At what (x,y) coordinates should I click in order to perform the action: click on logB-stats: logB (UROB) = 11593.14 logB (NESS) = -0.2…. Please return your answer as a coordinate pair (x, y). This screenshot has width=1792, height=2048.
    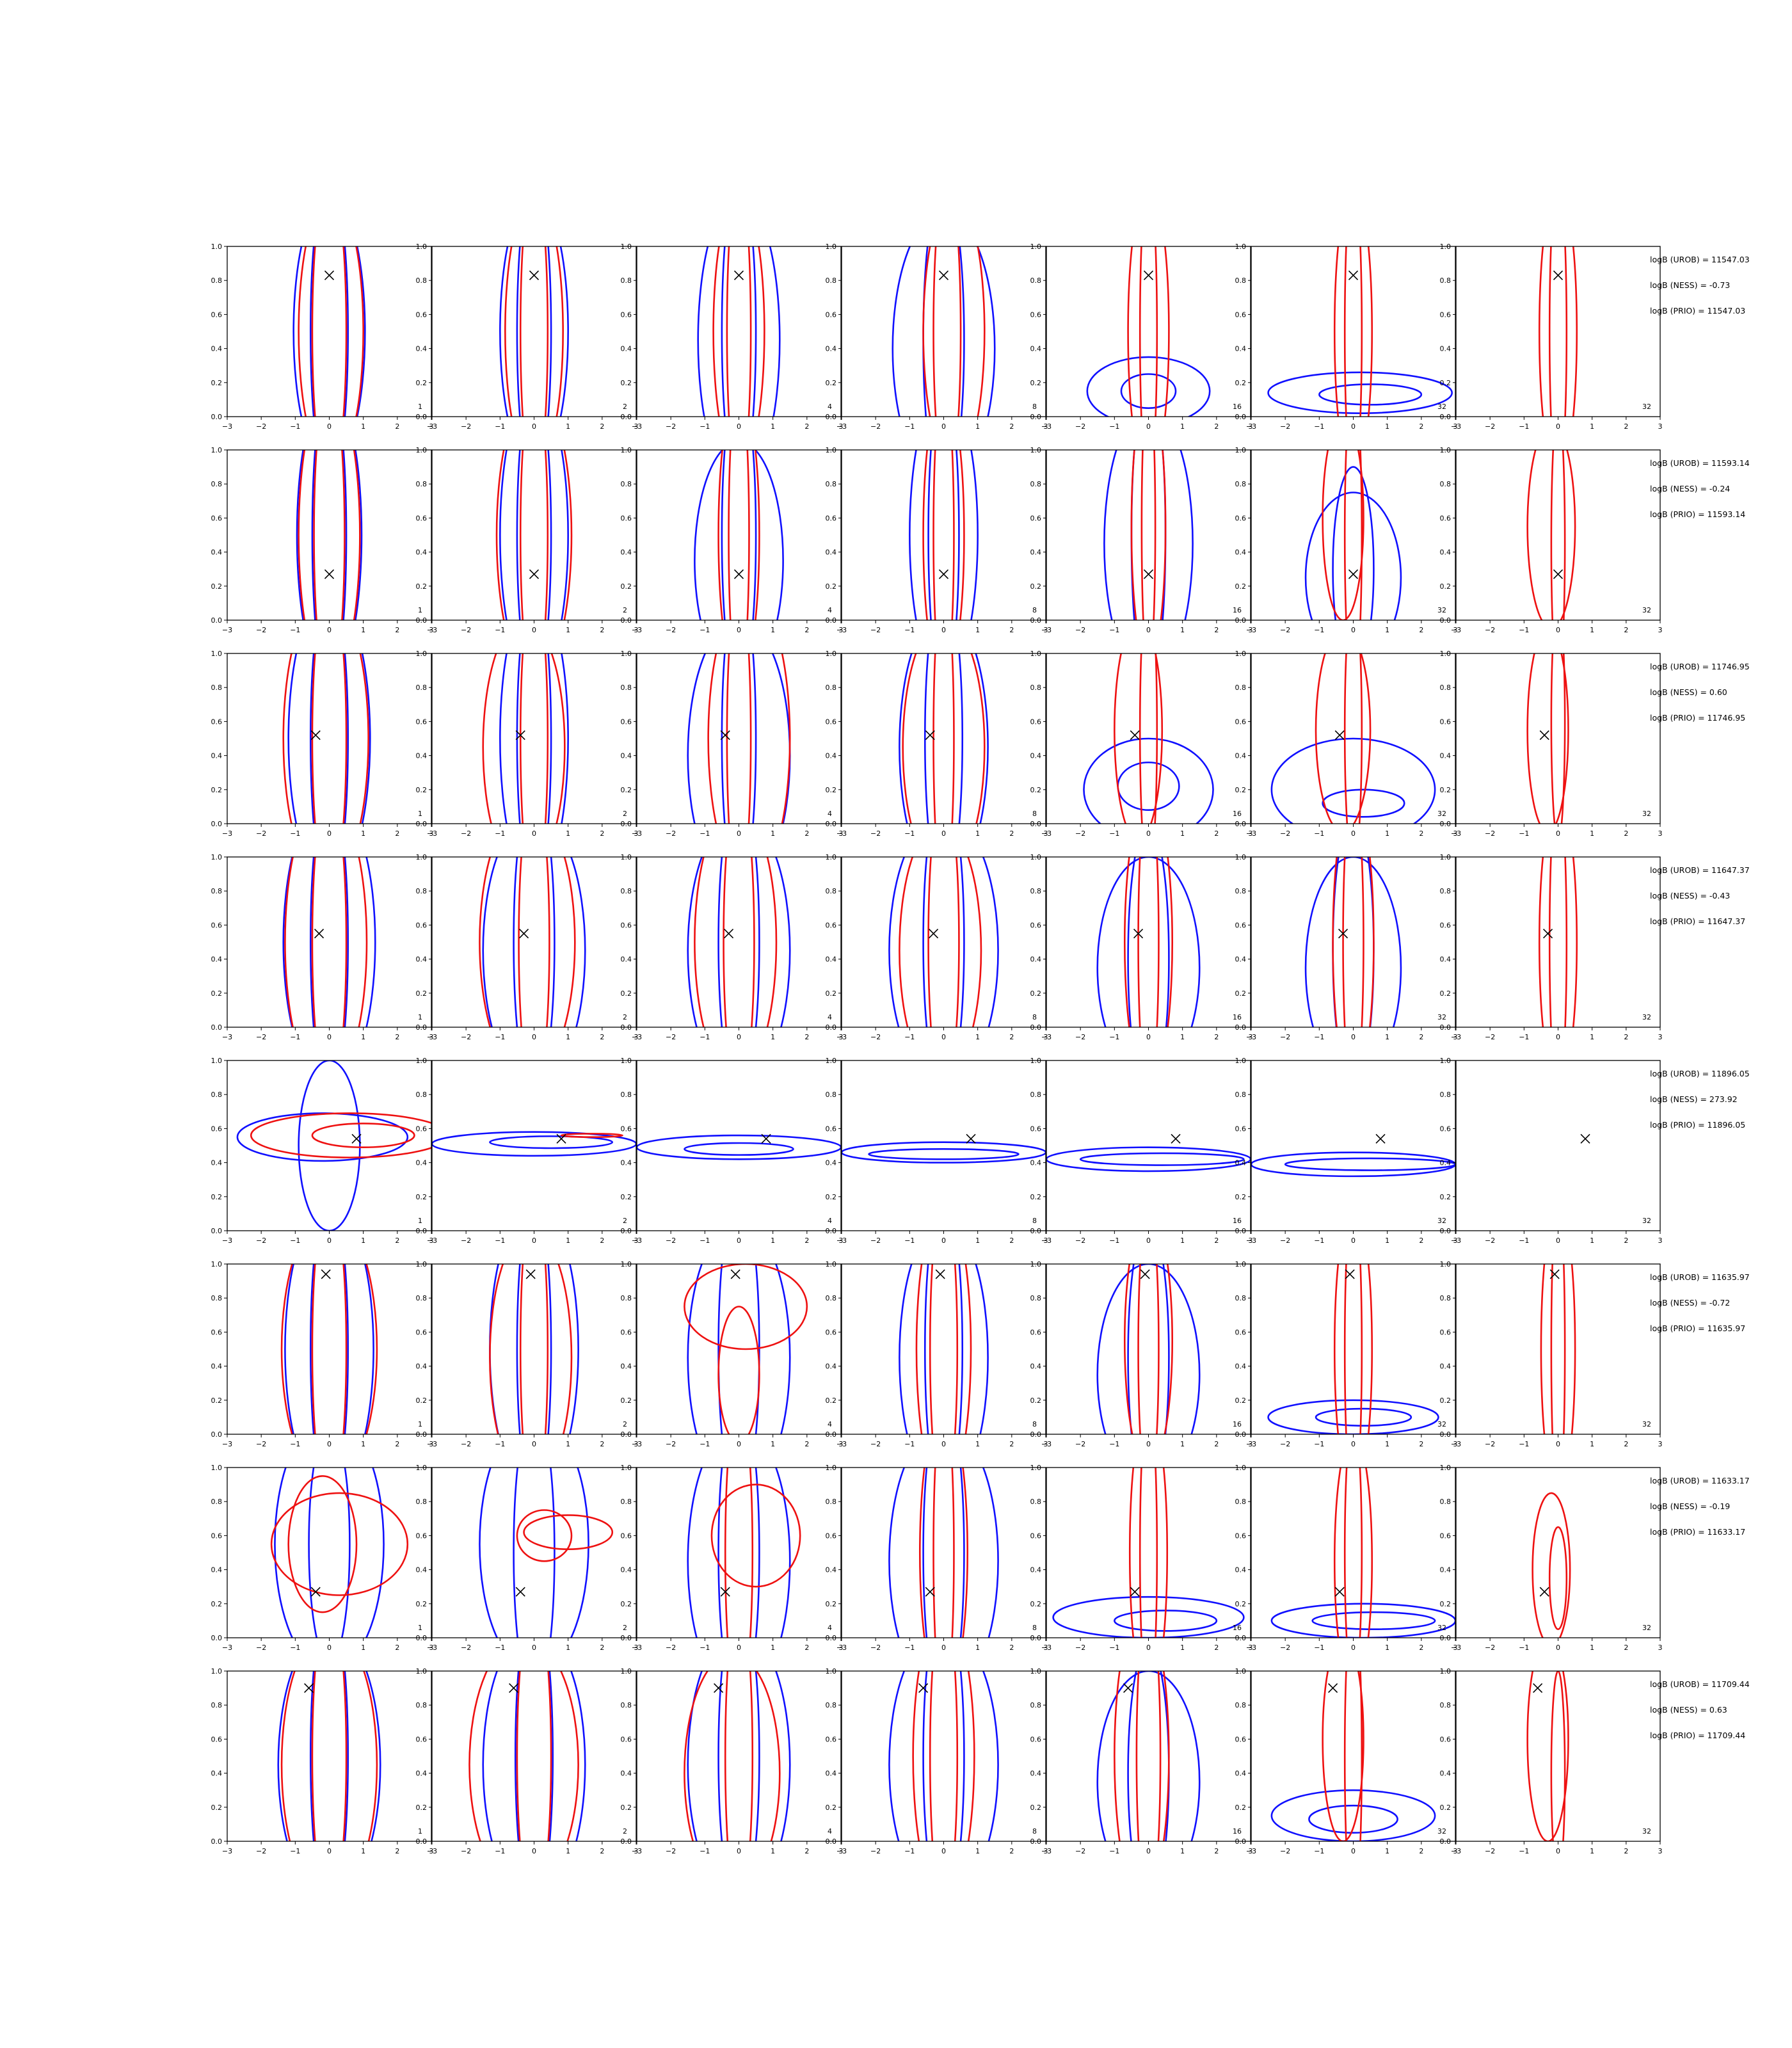
    Looking at the image, I should click on (1700, 488).